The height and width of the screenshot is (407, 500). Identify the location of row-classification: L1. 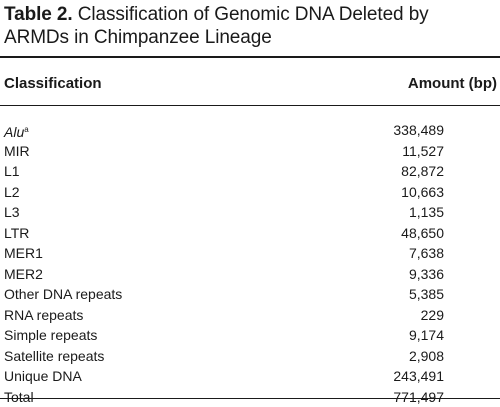
(12, 171).